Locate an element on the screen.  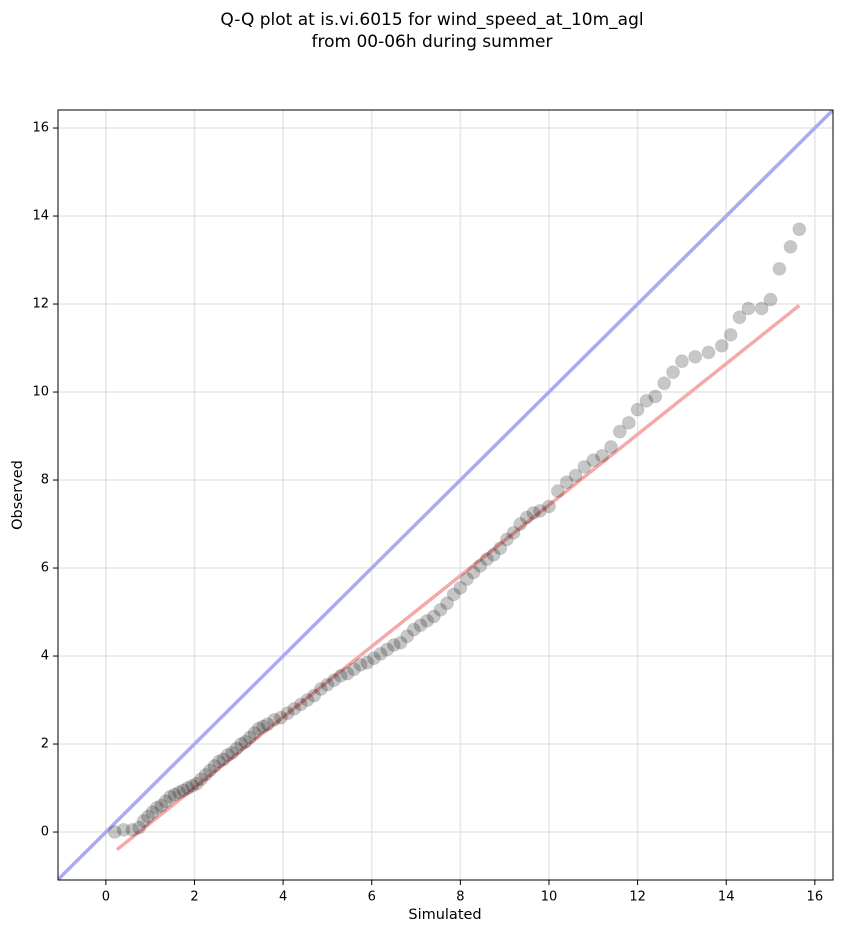
x-tick-label: 6 is located at coordinates (372, 897).